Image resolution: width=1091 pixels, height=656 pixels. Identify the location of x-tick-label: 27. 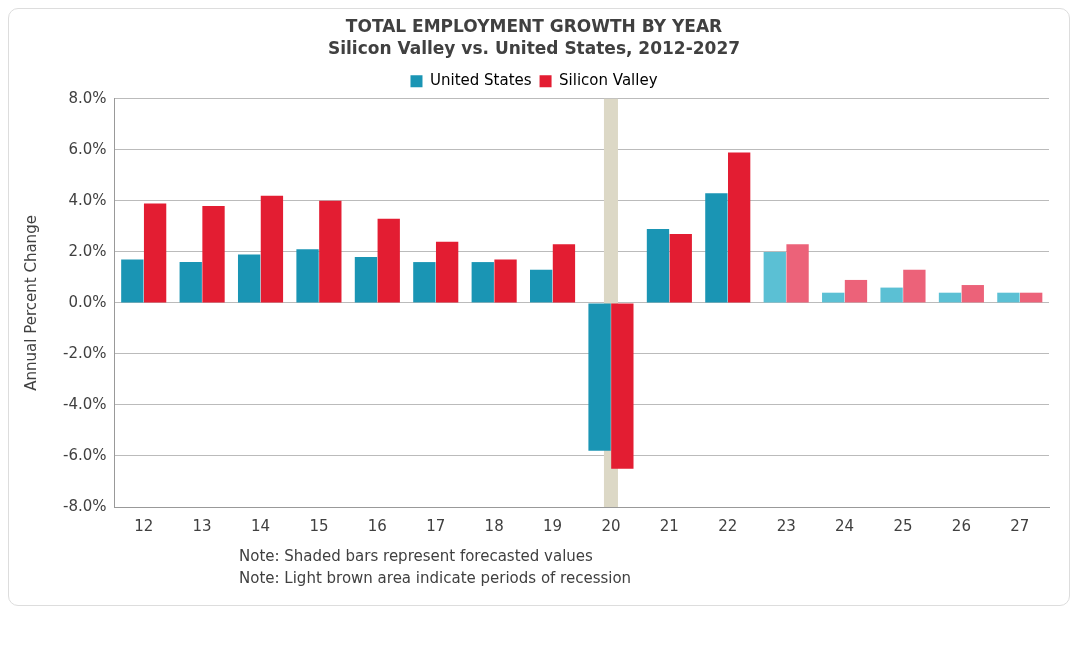
(1020, 525).